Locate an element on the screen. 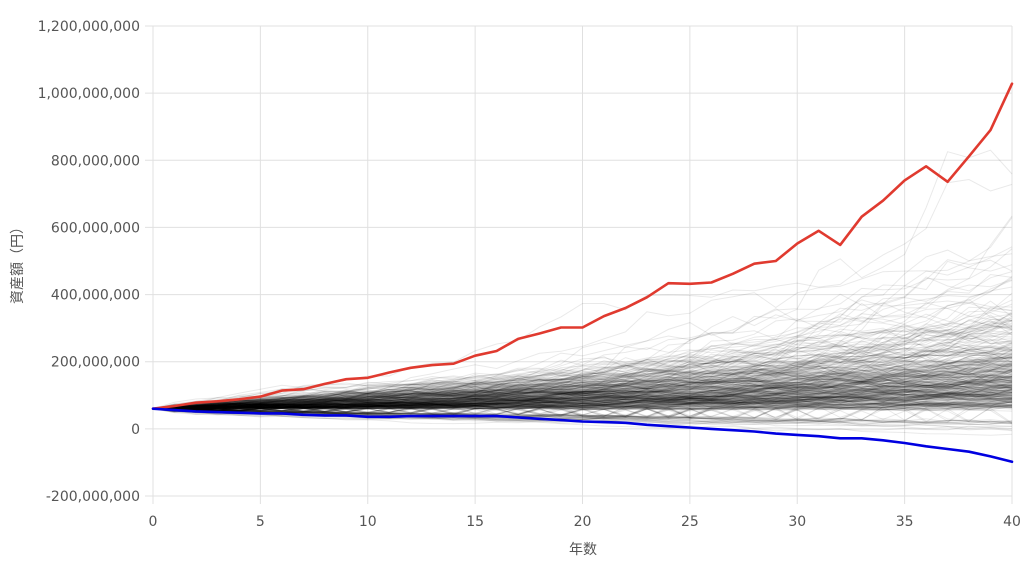  x-tick-label: 10 is located at coordinates (368, 522).